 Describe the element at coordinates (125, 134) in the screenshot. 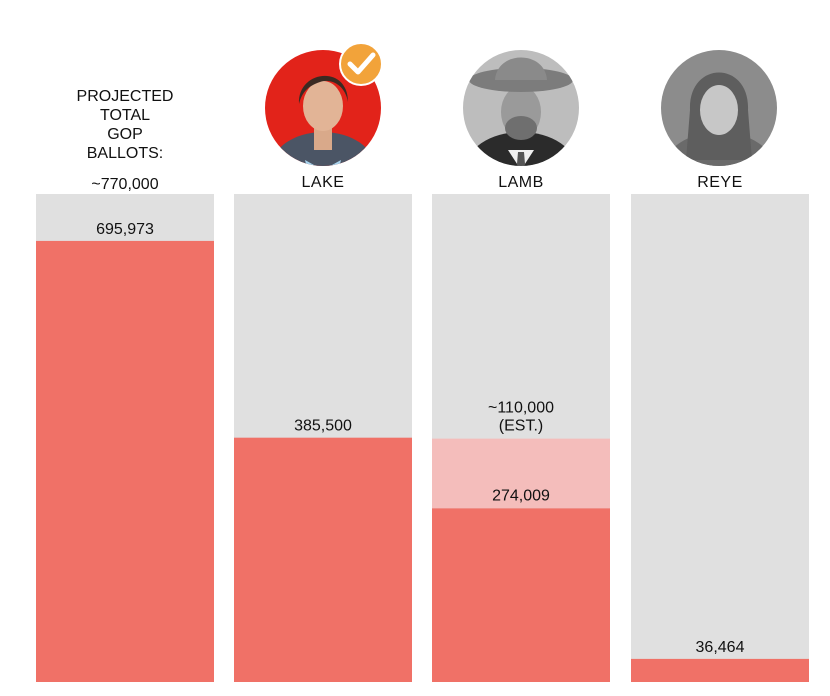

I see `header-line: GOP` at that location.